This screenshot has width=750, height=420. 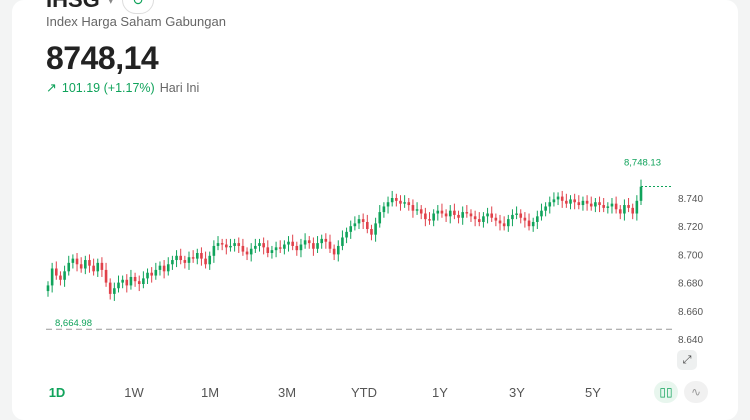 What do you see at coordinates (57, 392) in the screenshot?
I see `tab-1d: 1D` at bounding box center [57, 392].